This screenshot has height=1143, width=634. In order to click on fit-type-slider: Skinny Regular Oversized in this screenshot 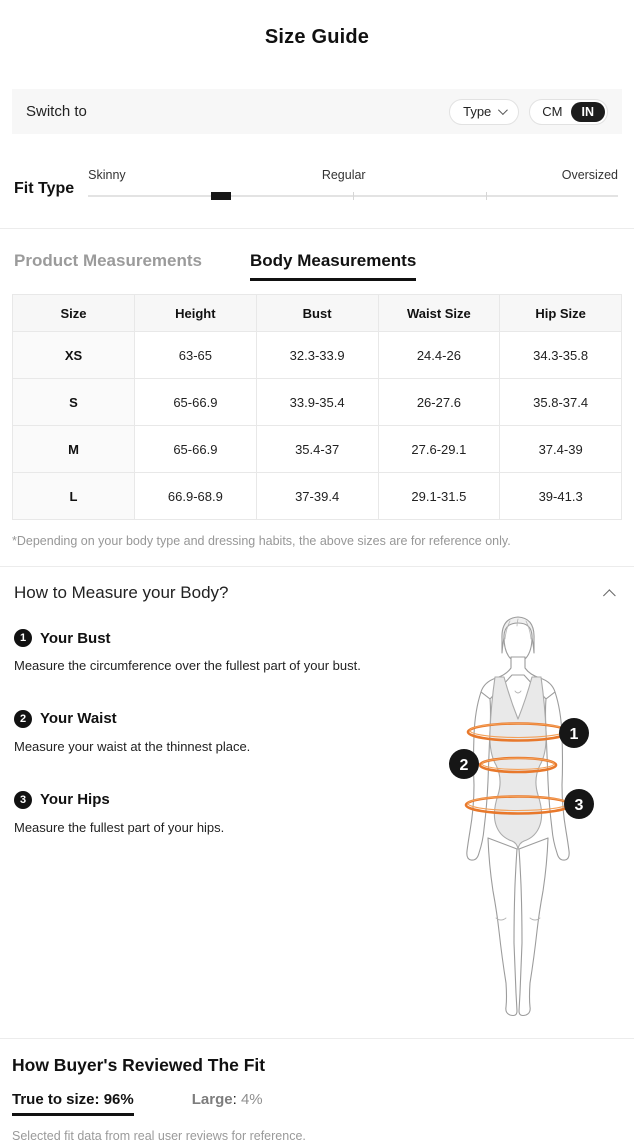, I will do `click(354, 184)`.